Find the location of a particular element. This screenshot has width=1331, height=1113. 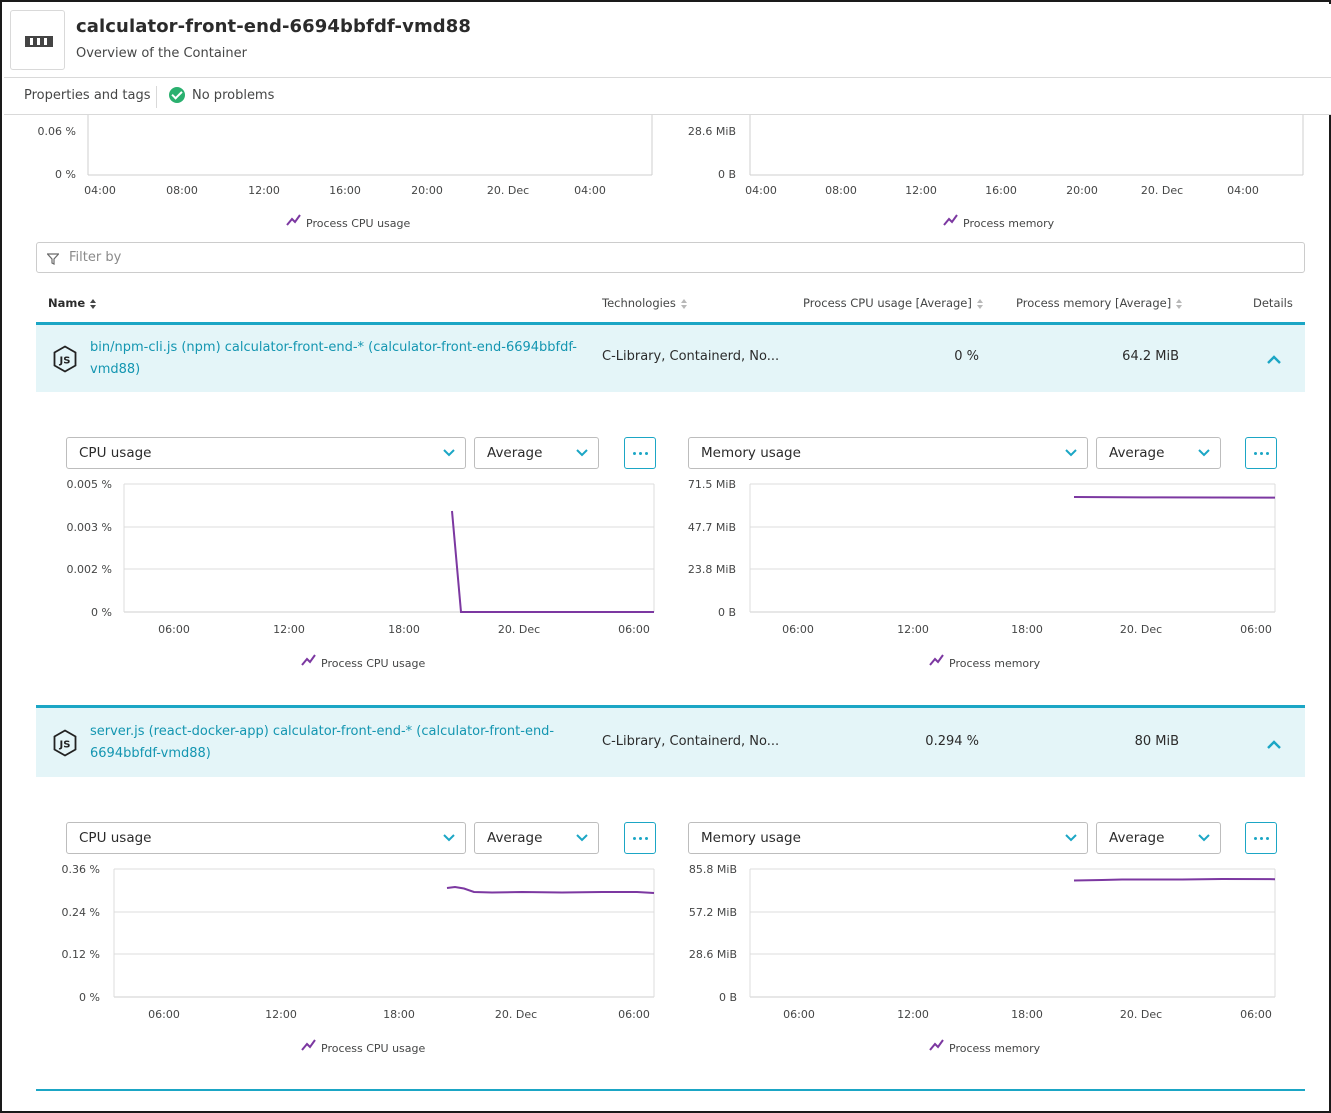

y-tick: 0.005 % is located at coordinates (89, 484).